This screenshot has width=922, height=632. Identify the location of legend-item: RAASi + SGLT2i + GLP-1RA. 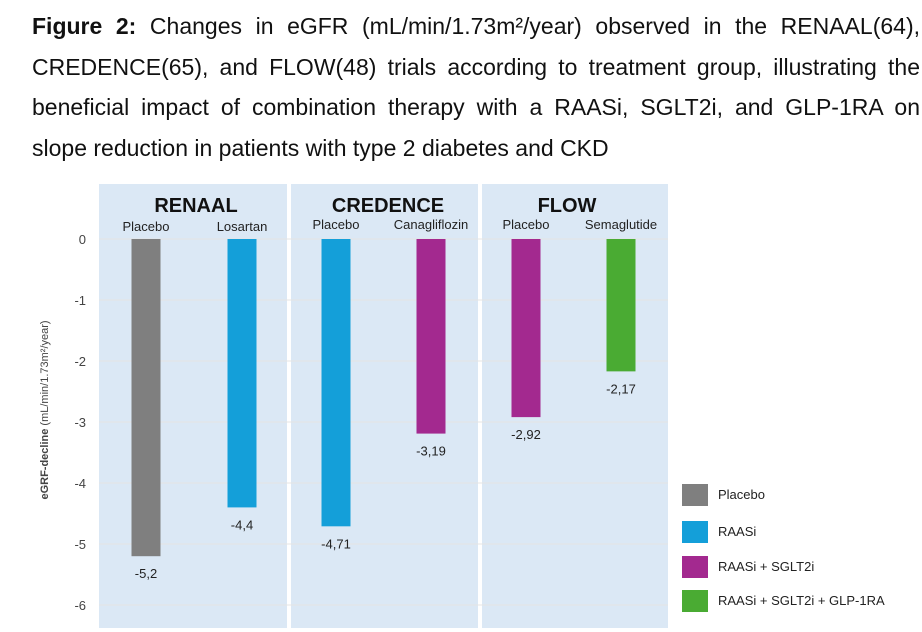
(802, 601).